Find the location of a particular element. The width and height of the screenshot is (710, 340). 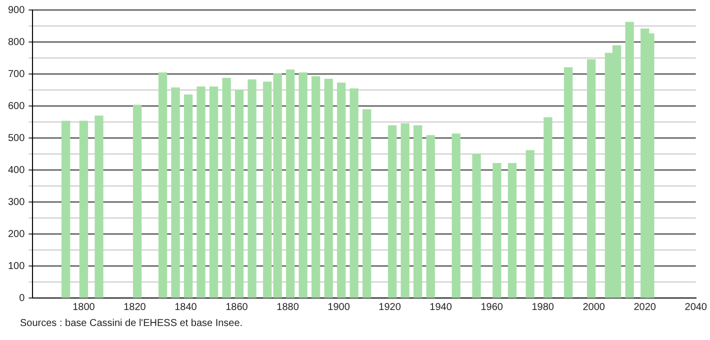

y-tick-label: 900 is located at coordinates (17, 10).